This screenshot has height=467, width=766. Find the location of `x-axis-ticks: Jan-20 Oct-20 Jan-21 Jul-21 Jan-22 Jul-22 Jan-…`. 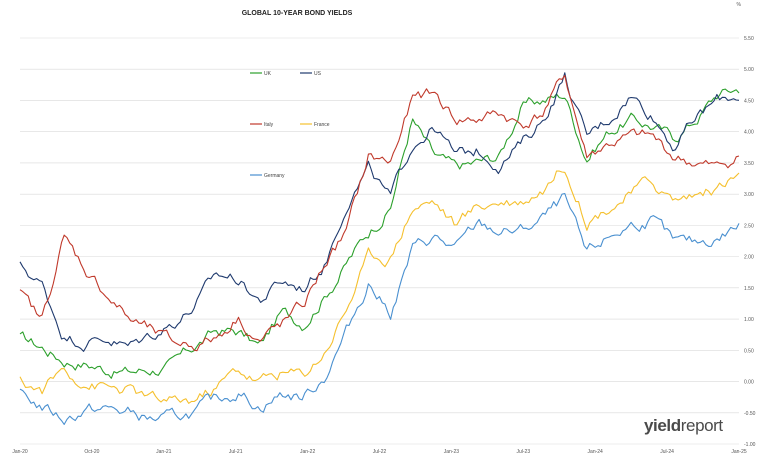

x-axis-ticks: Jan-20 Oct-20 Jan-21 Jul-21 Jan-22 Jul-22 Jan-… is located at coordinates (379, 452).